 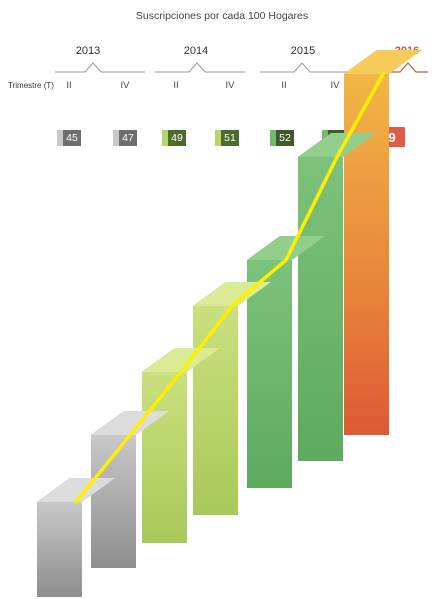 What do you see at coordinates (125, 138) in the screenshot?
I see `value-badge: 47` at bounding box center [125, 138].